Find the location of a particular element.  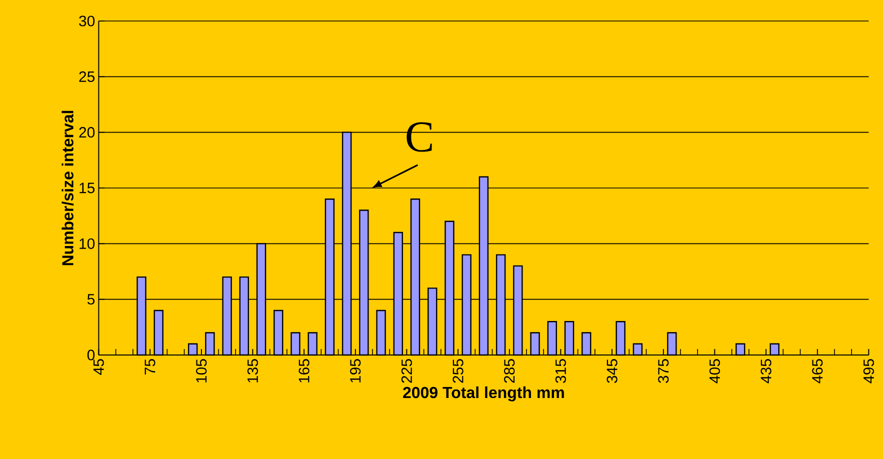

x-tick-label: 165 is located at coordinates (304, 370).